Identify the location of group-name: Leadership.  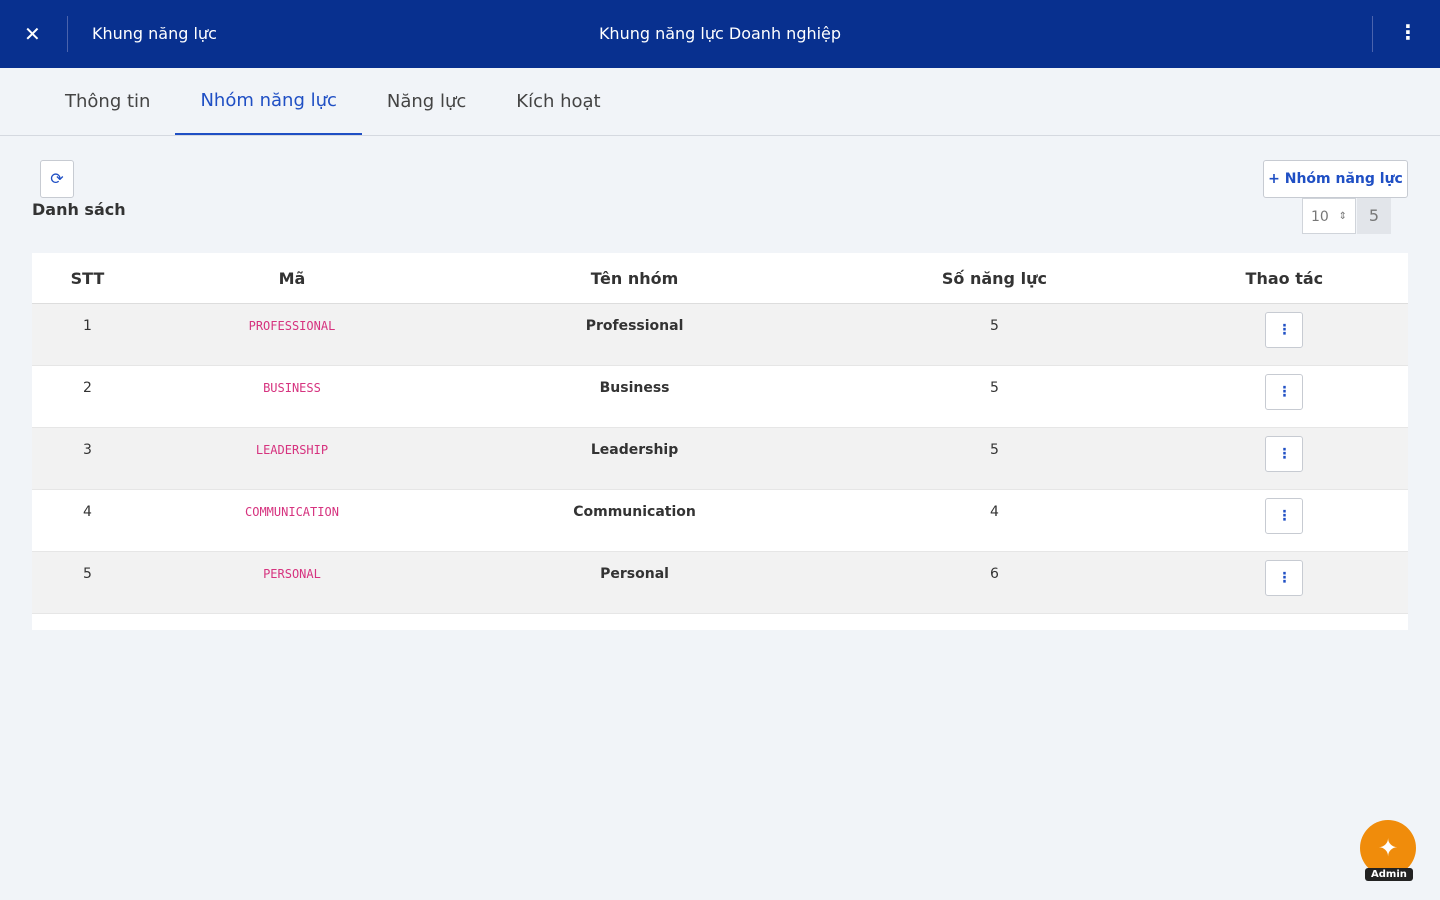
(634, 450).